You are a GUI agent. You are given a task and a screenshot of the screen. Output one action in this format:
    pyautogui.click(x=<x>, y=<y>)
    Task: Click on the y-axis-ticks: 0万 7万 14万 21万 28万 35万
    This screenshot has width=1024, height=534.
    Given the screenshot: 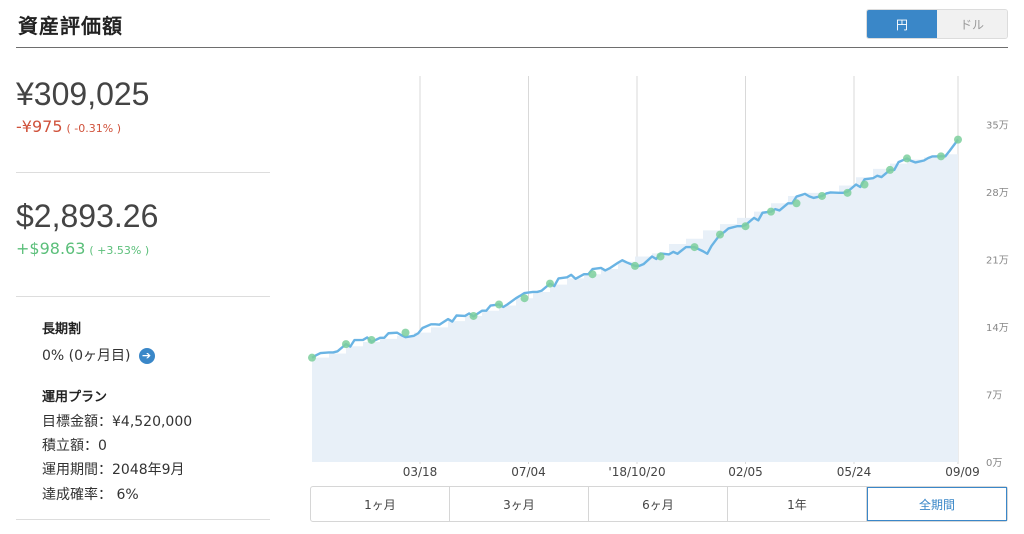 What is the action you would take?
    pyautogui.click(x=997, y=295)
    